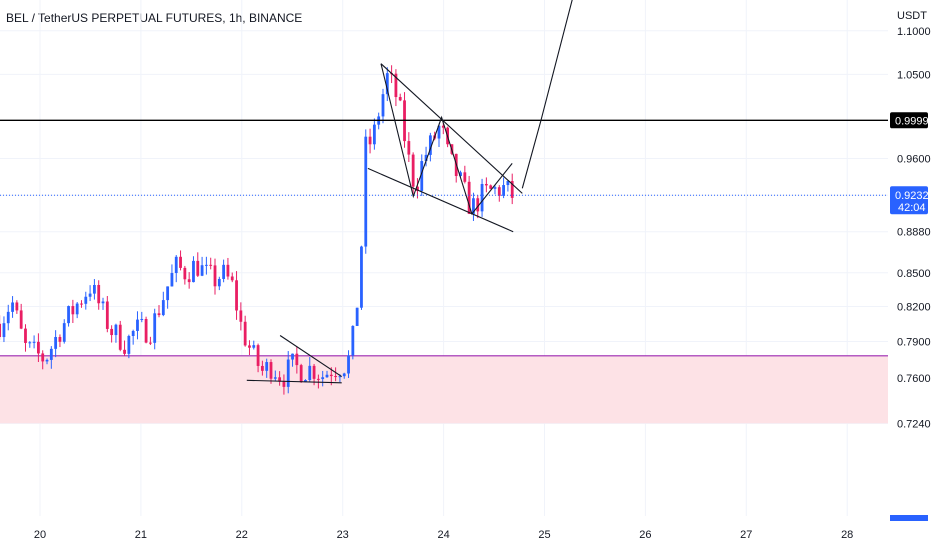 The height and width of the screenshot is (550, 932). I want to click on resistance-badge, so click(909, 120).